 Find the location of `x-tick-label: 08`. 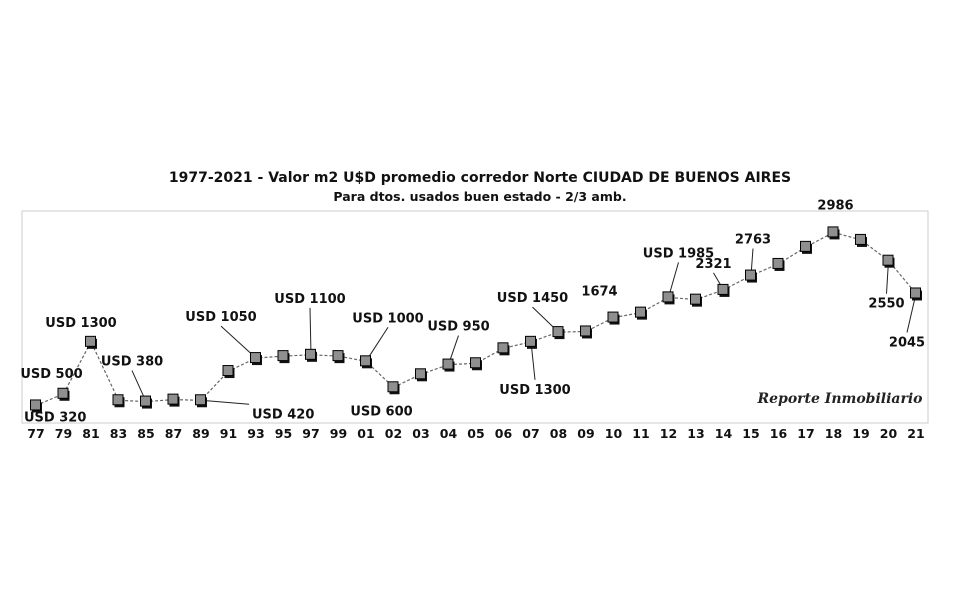

x-tick-label: 08 is located at coordinates (558, 433).